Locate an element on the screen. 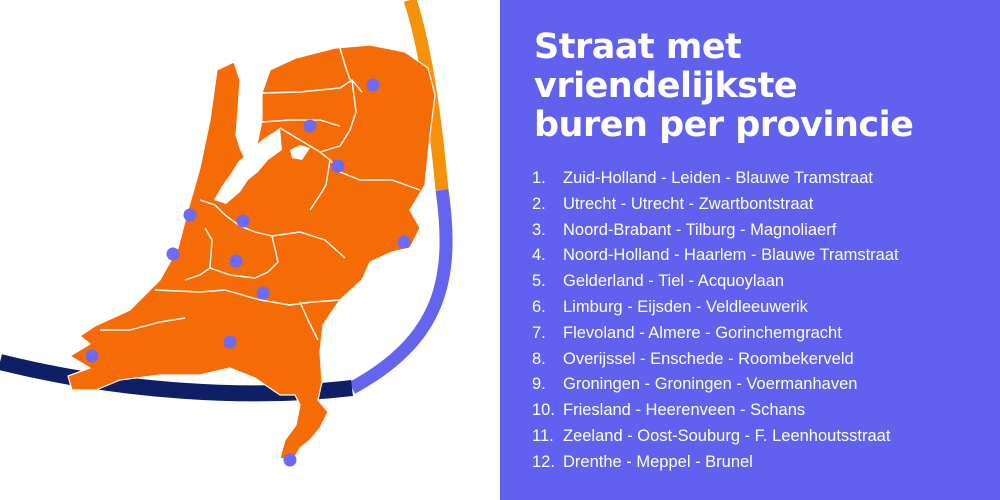 The width and height of the screenshot is (1000, 500). marker-oost-souburg is located at coordinates (92, 356).